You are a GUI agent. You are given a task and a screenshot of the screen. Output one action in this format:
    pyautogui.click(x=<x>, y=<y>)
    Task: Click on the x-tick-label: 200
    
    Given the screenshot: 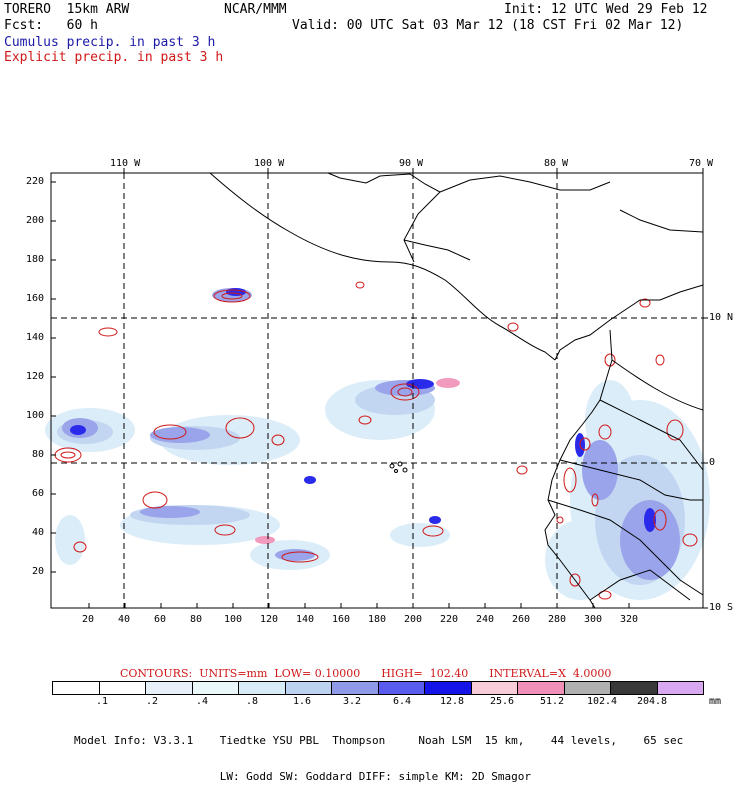 What is the action you would take?
    pyautogui.click(x=413, y=619)
    